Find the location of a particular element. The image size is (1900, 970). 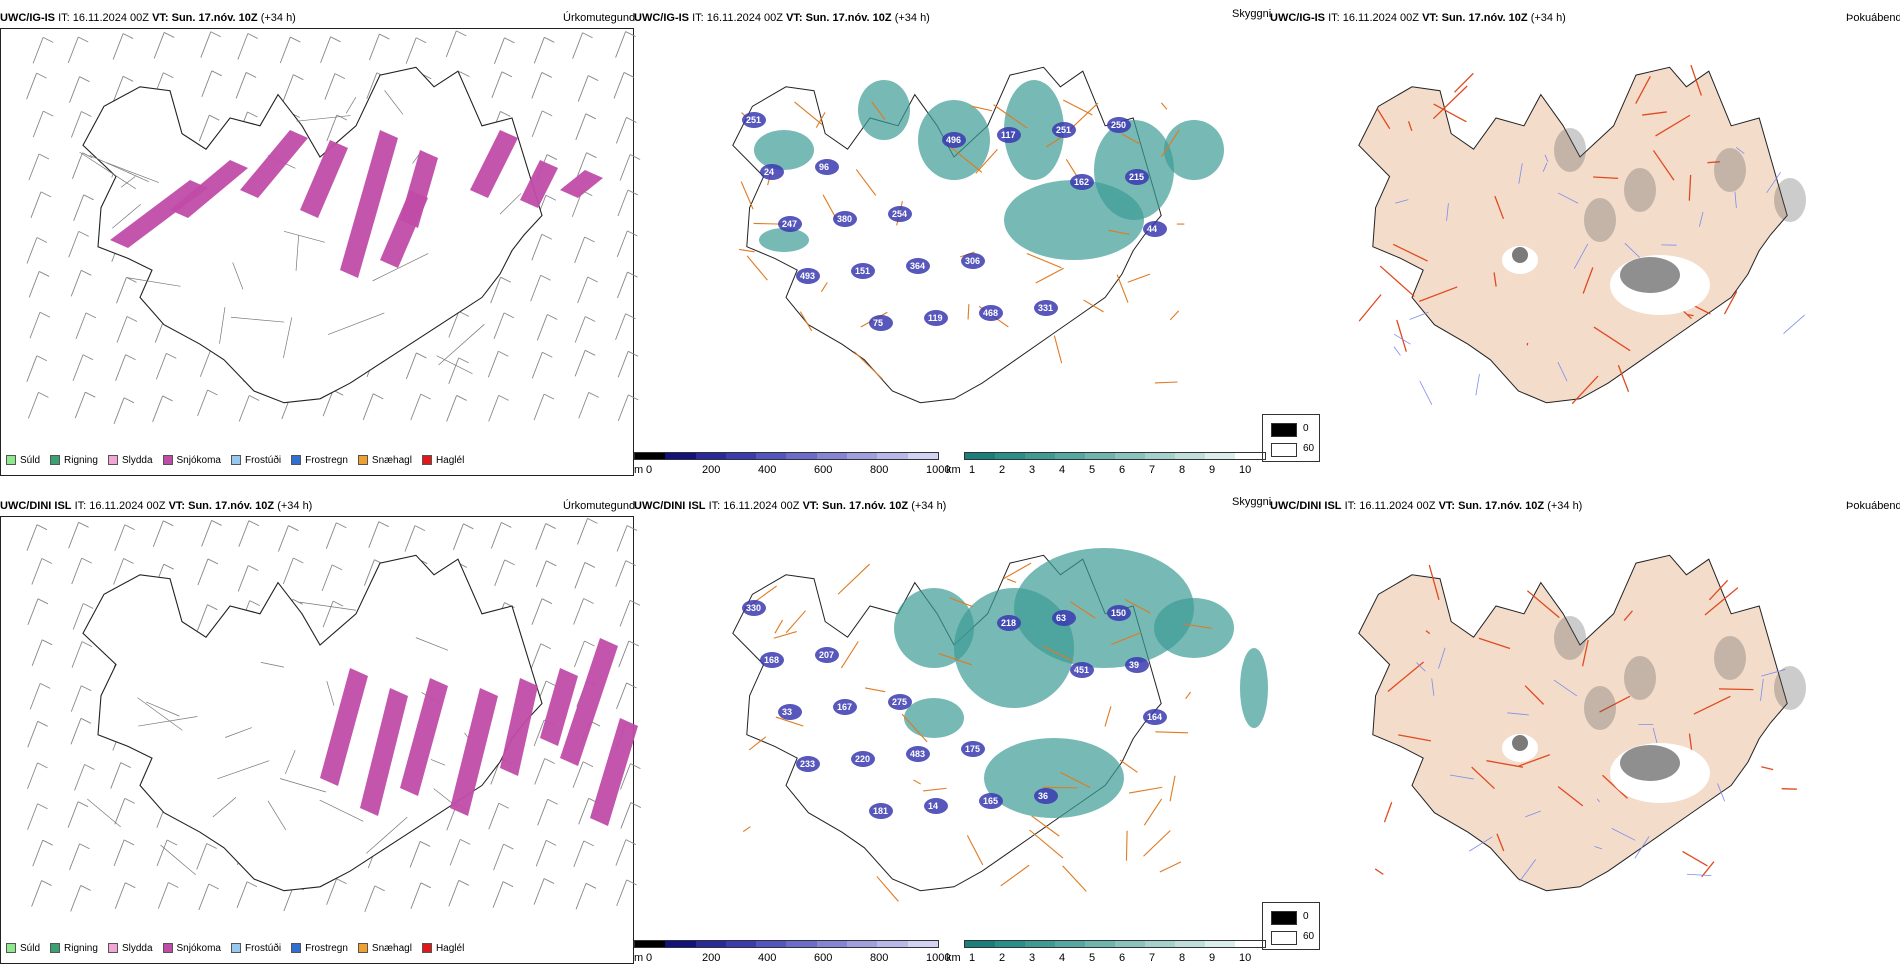

legend-item: Haglél is located at coordinates (443, 948).